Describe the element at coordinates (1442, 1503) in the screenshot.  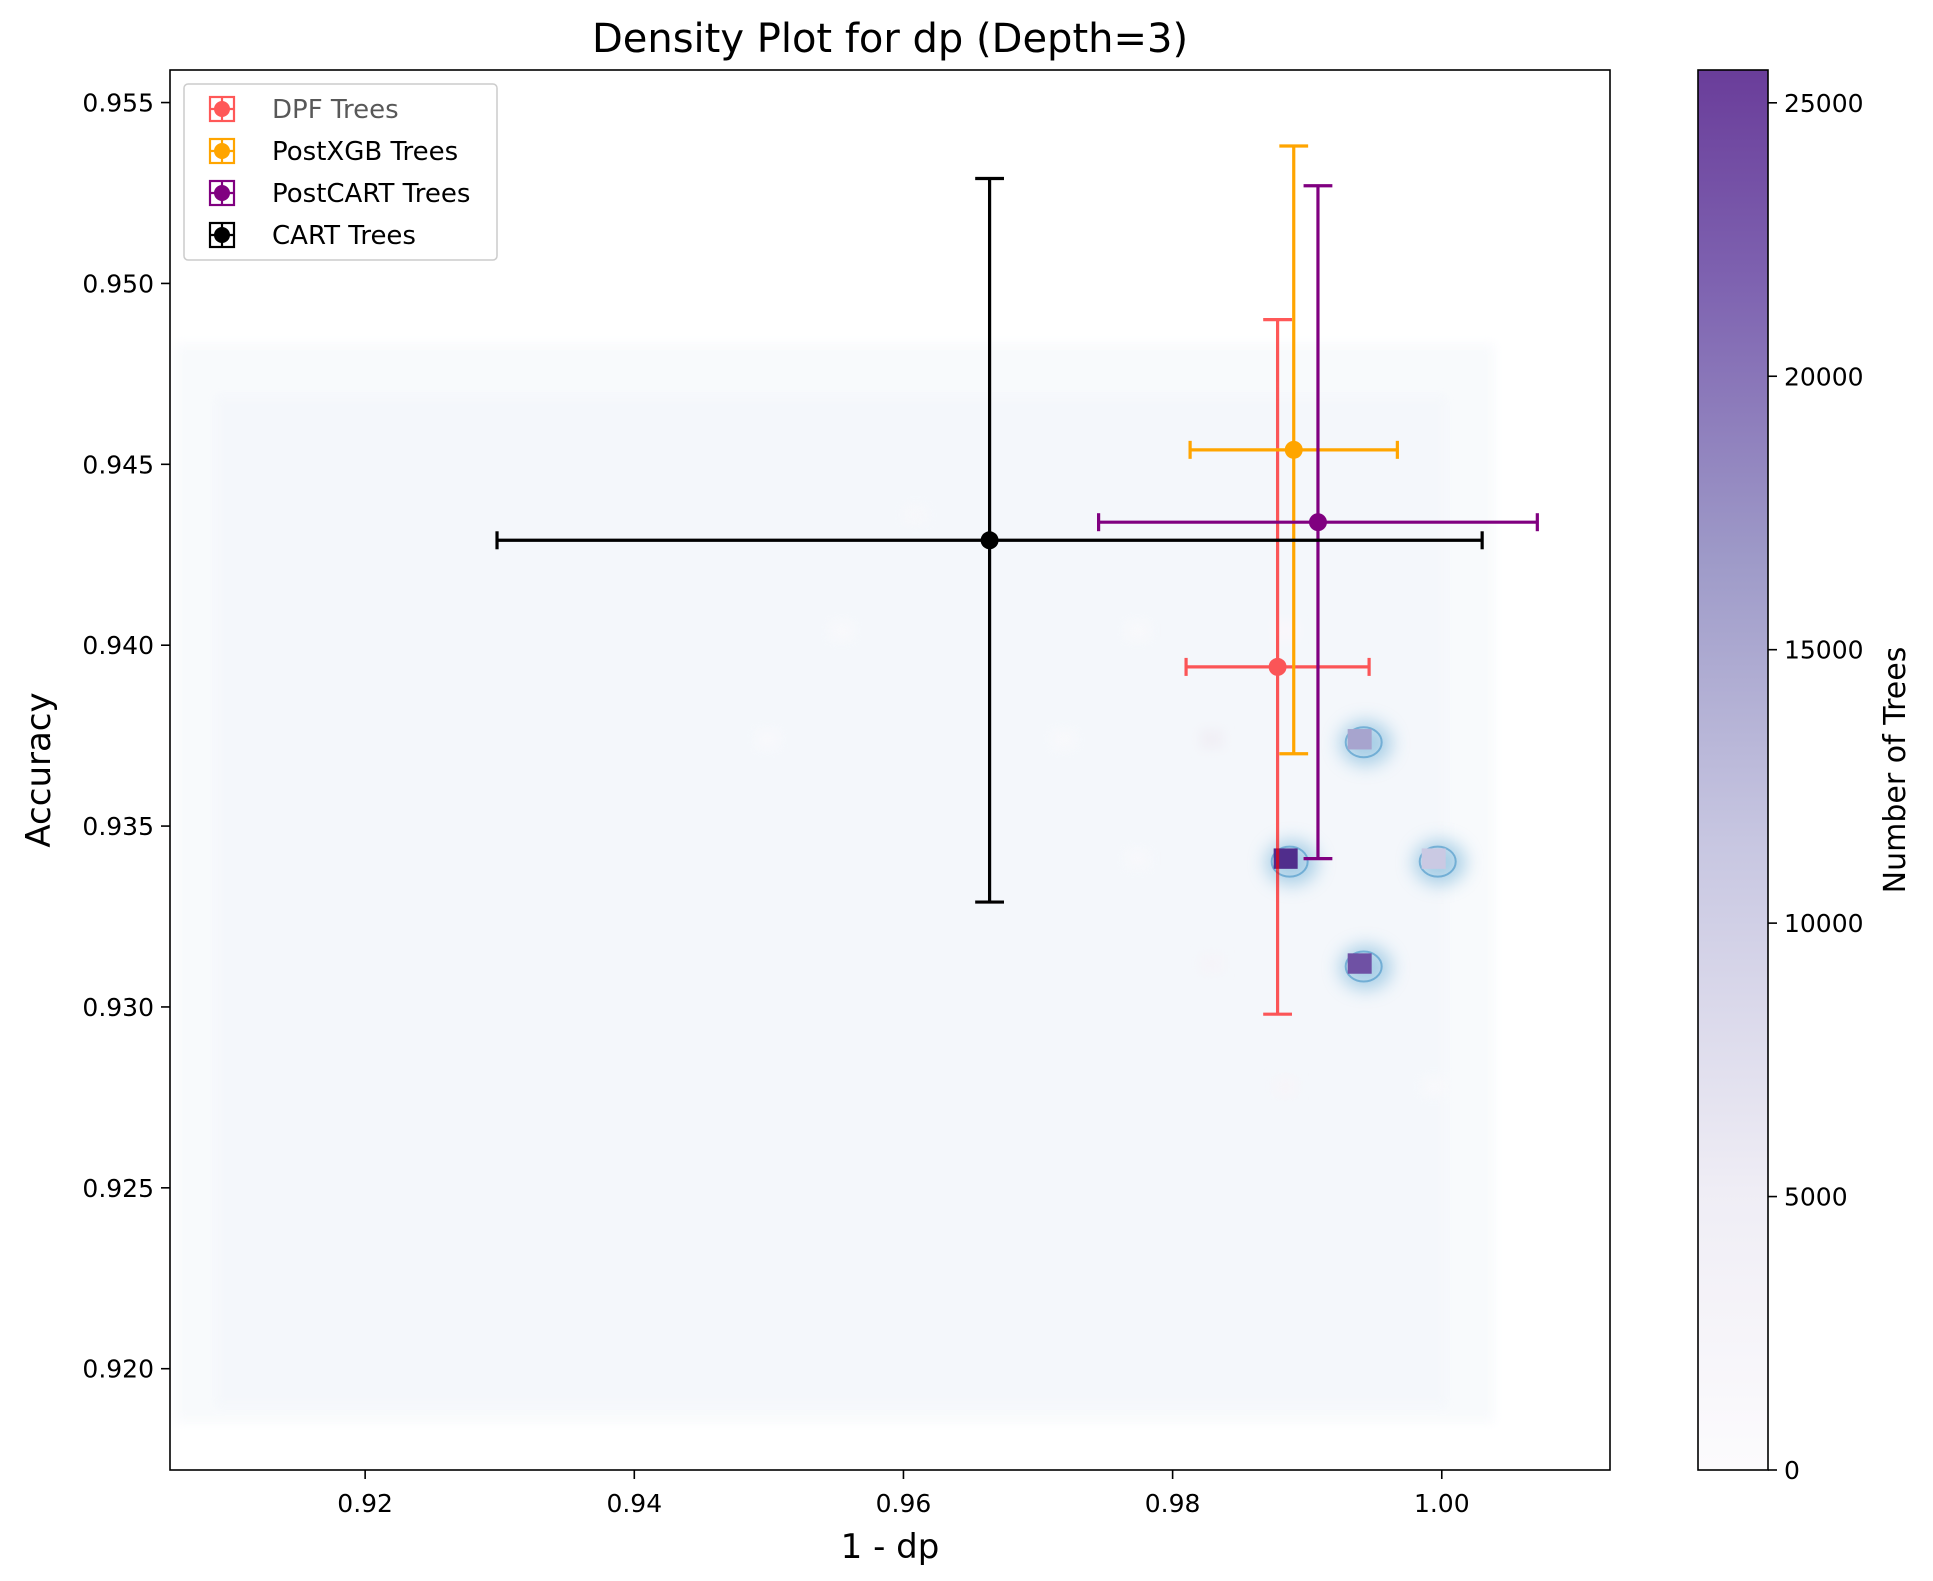
I see `x-tick-label: 1.00` at that location.